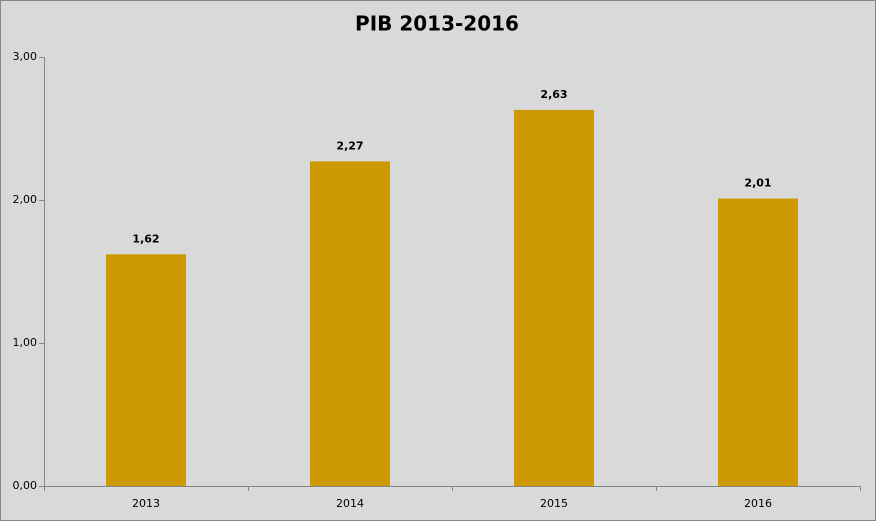 This screenshot has width=876, height=521. Describe the element at coordinates (437, 24) in the screenshot. I see `chart-title: PIB 2013-2016` at that location.